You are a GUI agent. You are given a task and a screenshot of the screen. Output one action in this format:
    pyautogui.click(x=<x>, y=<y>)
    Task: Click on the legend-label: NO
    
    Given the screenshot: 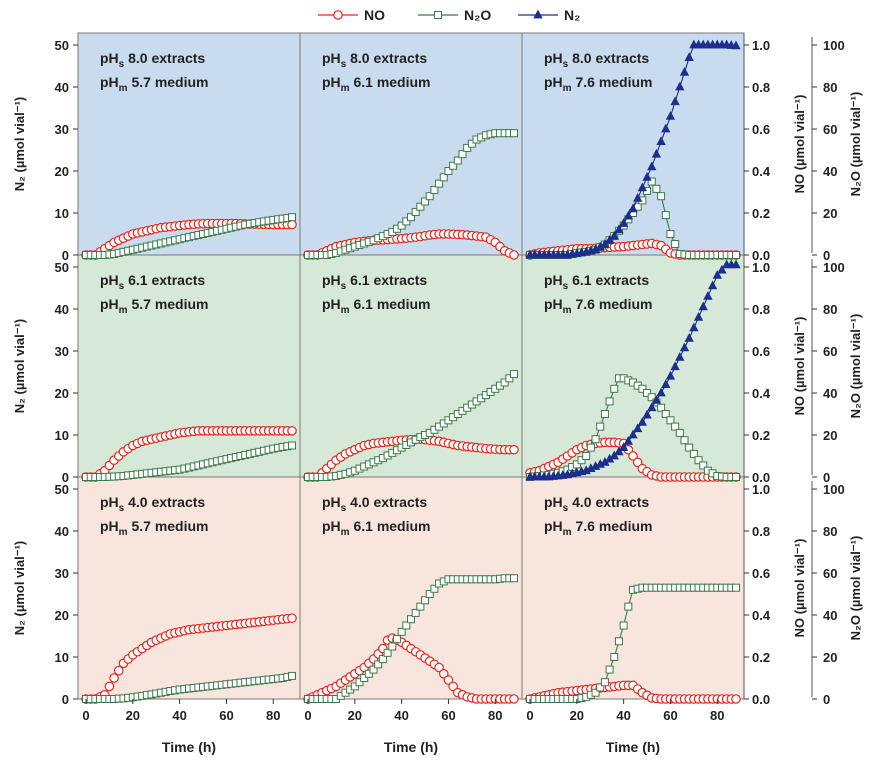 What is the action you would take?
    pyautogui.click(x=374, y=15)
    